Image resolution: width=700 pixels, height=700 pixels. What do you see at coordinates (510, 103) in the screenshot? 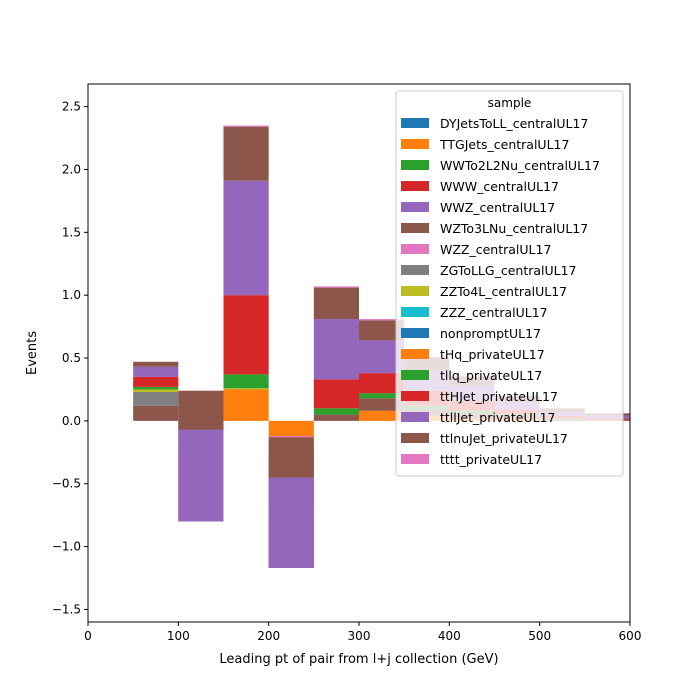
I see `legend-title: sample` at bounding box center [510, 103].